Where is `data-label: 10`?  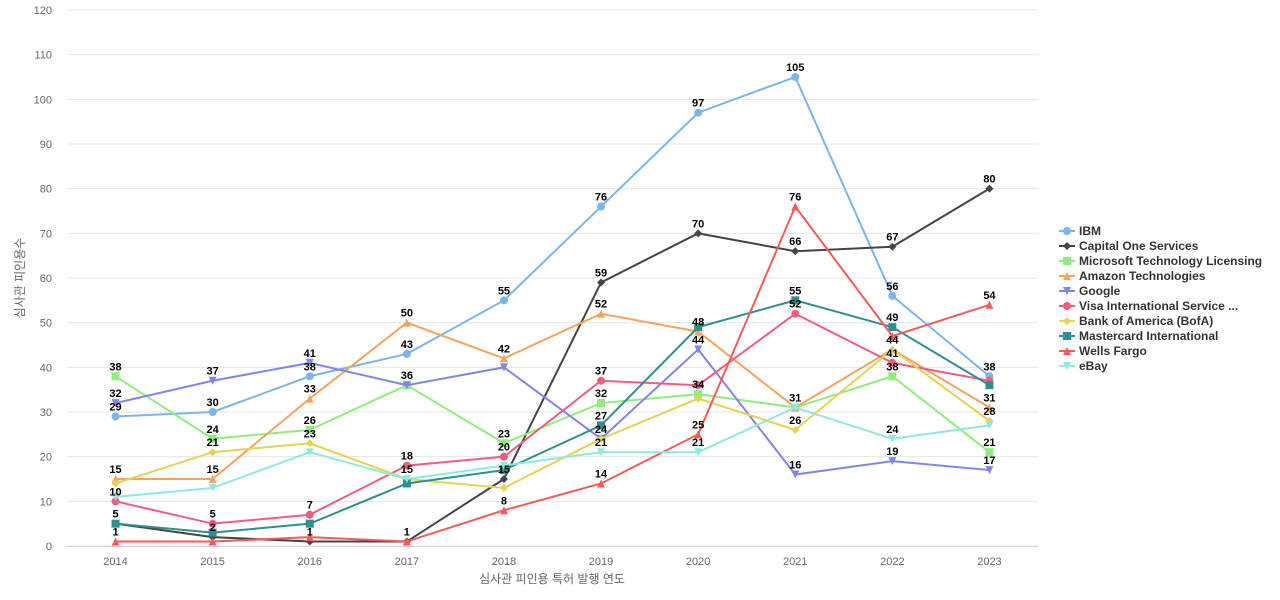 data-label: 10 is located at coordinates (115, 492).